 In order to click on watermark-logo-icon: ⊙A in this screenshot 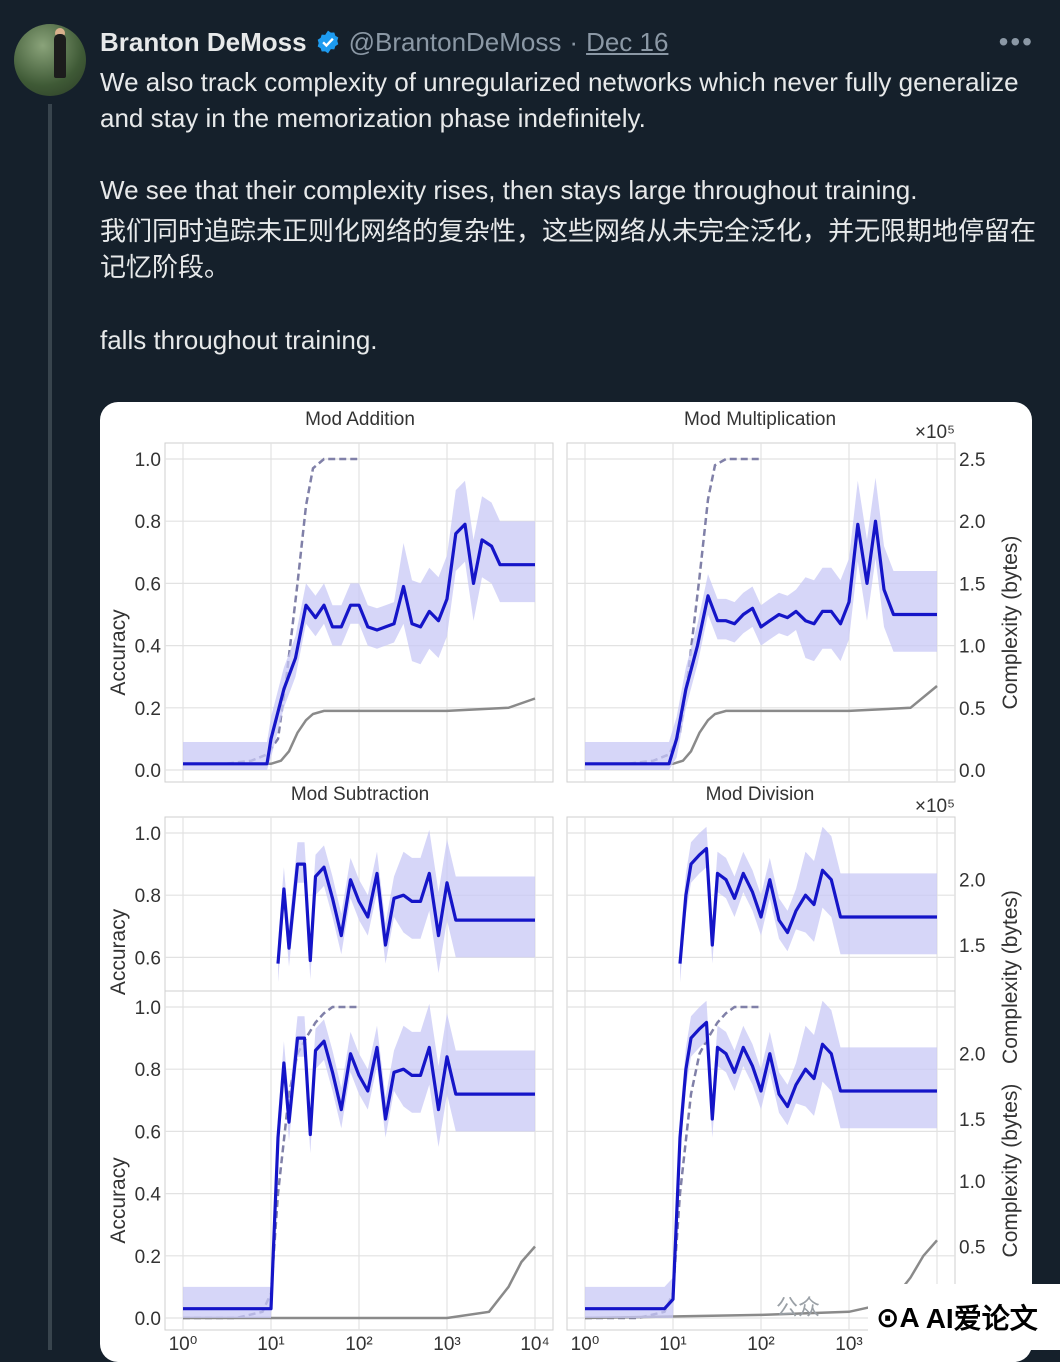, I will do `click(898, 1317)`.